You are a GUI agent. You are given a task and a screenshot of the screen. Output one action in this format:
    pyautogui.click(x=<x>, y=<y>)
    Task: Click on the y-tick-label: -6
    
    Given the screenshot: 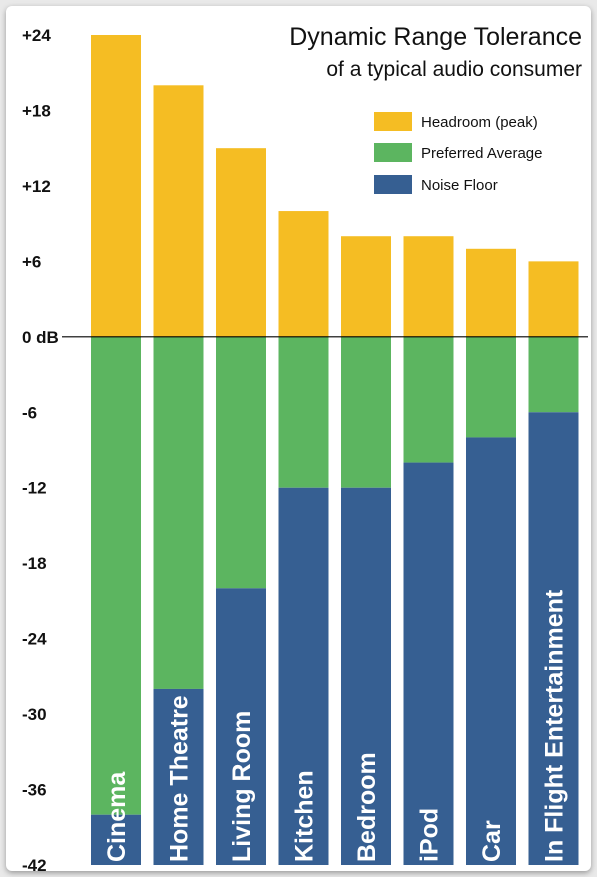 What is the action you would take?
    pyautogui.click(x=29, y=412)
    